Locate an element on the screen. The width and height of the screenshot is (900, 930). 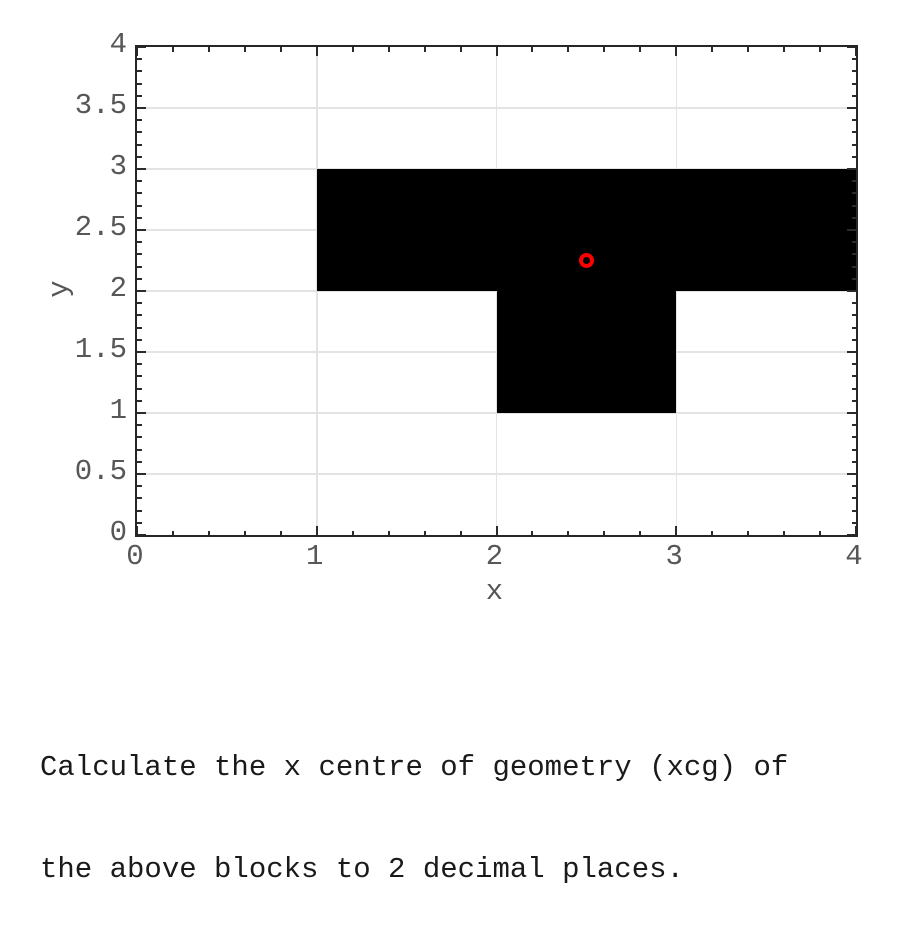
x-tick-label: 0 is located at coordinates (135, 556).